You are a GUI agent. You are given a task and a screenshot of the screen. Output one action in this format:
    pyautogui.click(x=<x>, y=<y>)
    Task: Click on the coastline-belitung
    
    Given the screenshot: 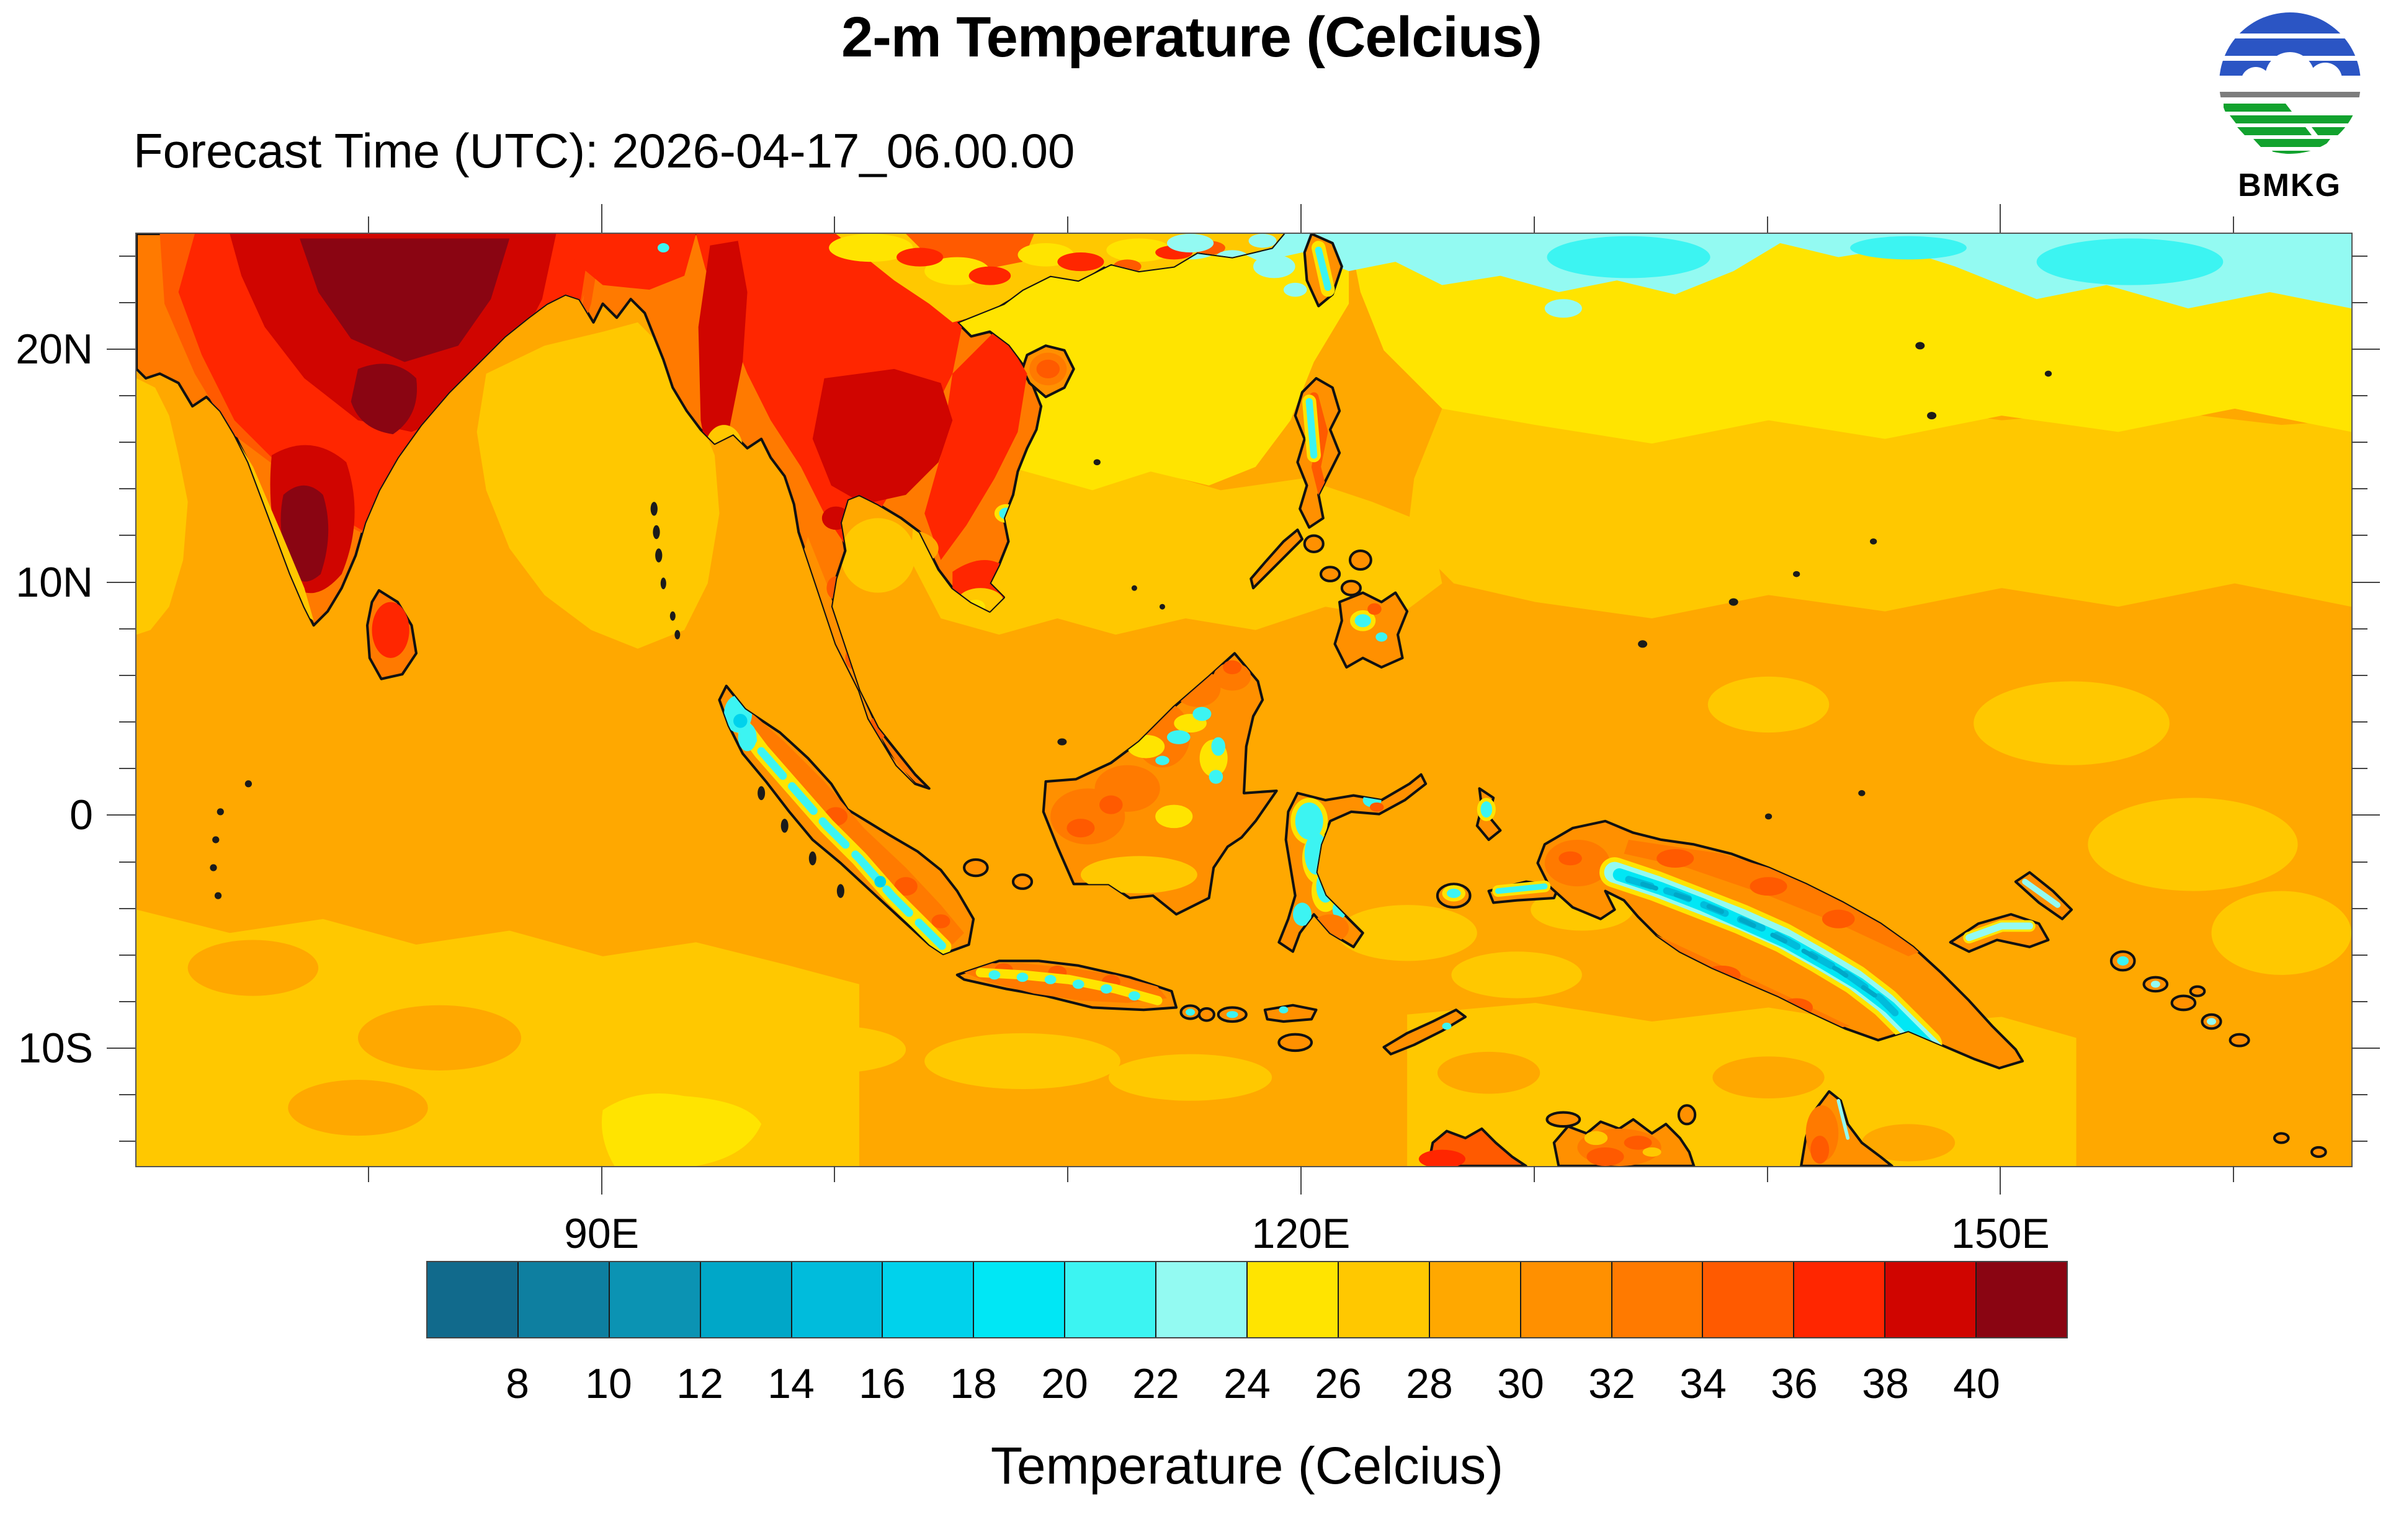 What is the action you would take?
    pyautogui.click(x=1022, y=882)
    